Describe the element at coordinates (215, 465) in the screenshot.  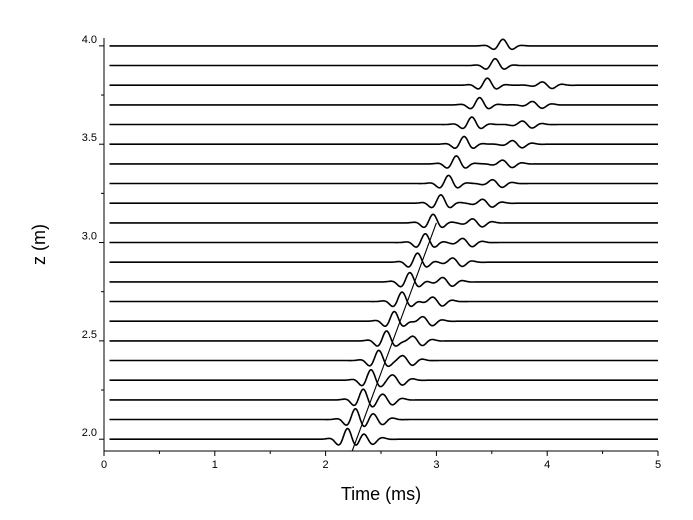
I see `x-tick-label: 1` at that location.